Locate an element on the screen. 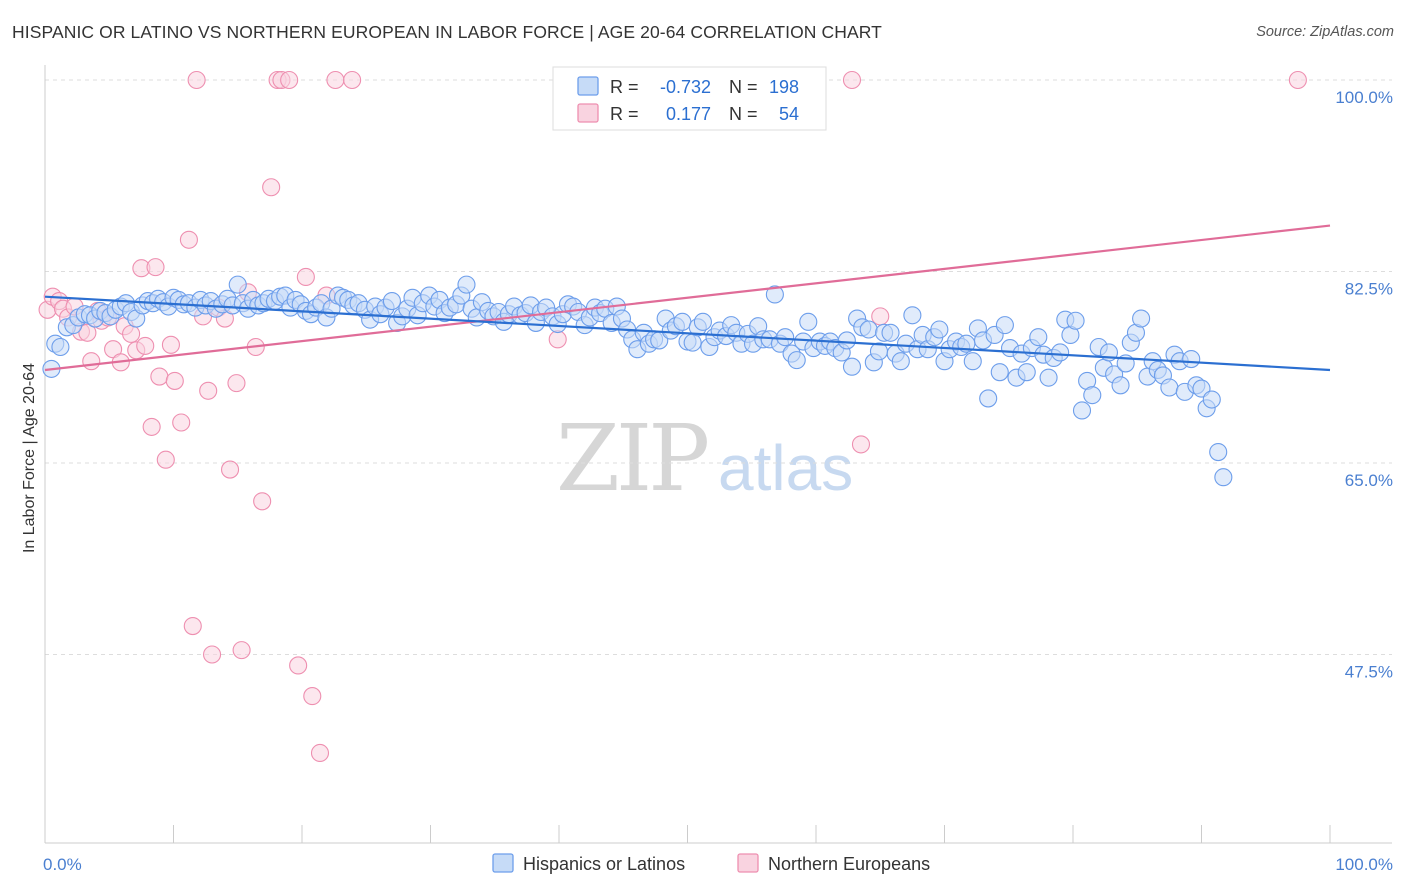  x-tick-labels: 0.0% 100.0% is located at coordinates (718, 864).